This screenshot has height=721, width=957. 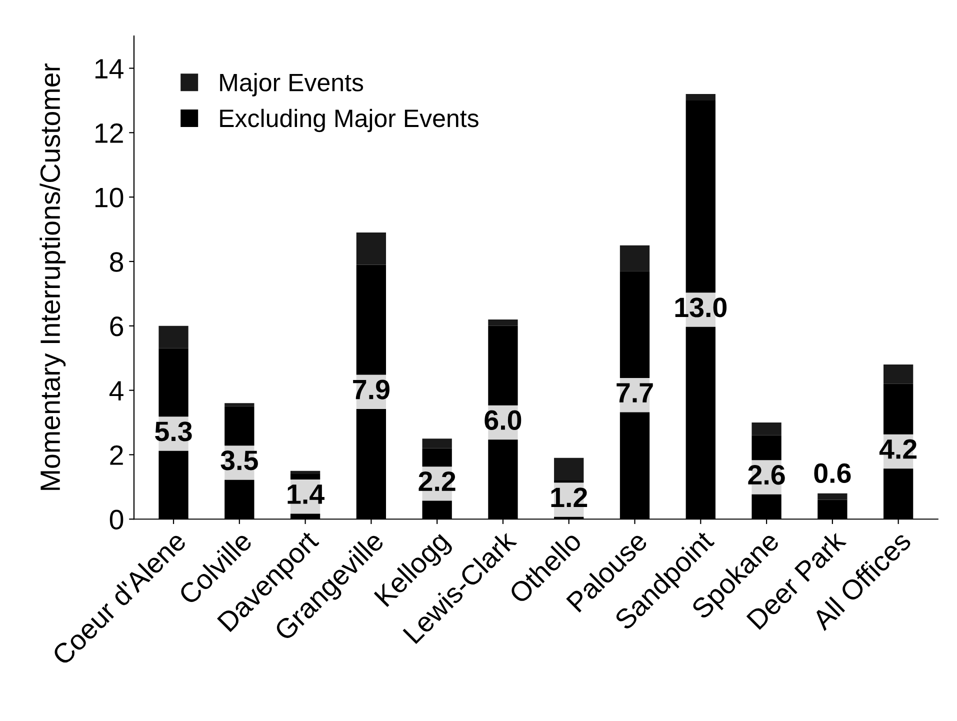 I want to click on legend-label: Major Events, so click(x=292, y=84).